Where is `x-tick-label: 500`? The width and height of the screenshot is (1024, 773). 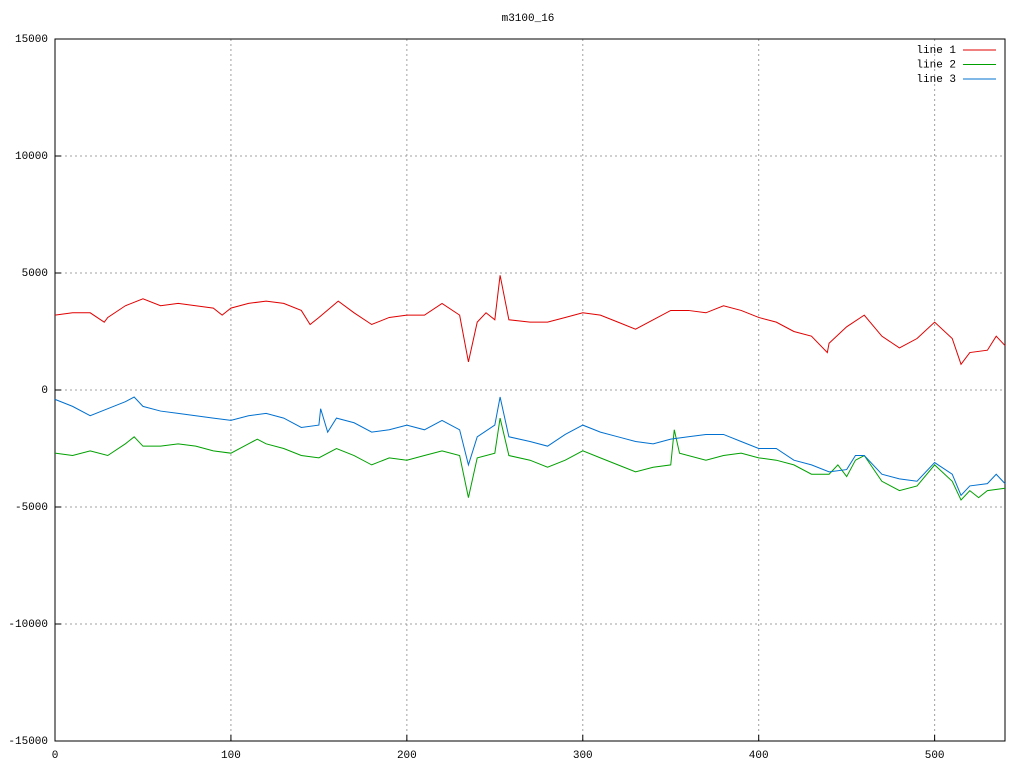
x-tick-label: 500 is located at coordinates (935, 756).